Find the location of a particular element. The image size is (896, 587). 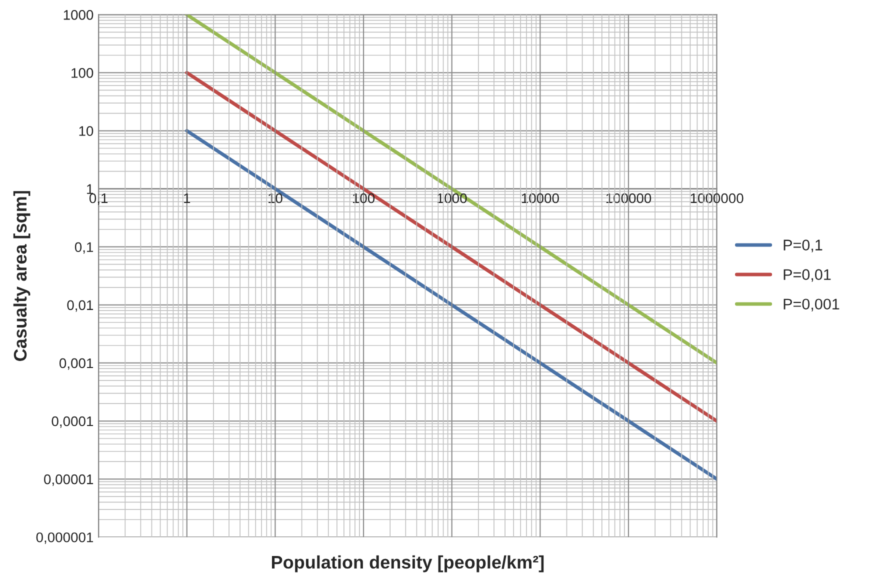

y-axis-title: Casualty area [sqm] is located at coordinates (21, 276).